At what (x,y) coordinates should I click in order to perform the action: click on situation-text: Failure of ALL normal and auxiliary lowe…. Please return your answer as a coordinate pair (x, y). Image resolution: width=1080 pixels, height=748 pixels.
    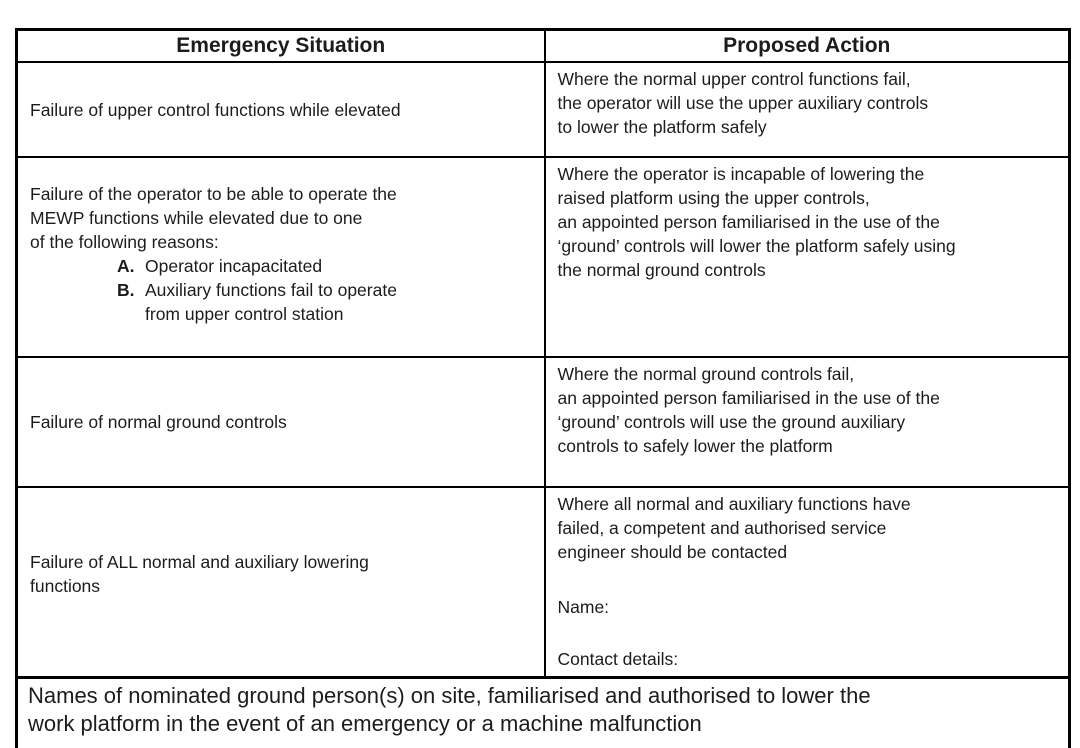
    Looking at the image, I should click on (199, 573).